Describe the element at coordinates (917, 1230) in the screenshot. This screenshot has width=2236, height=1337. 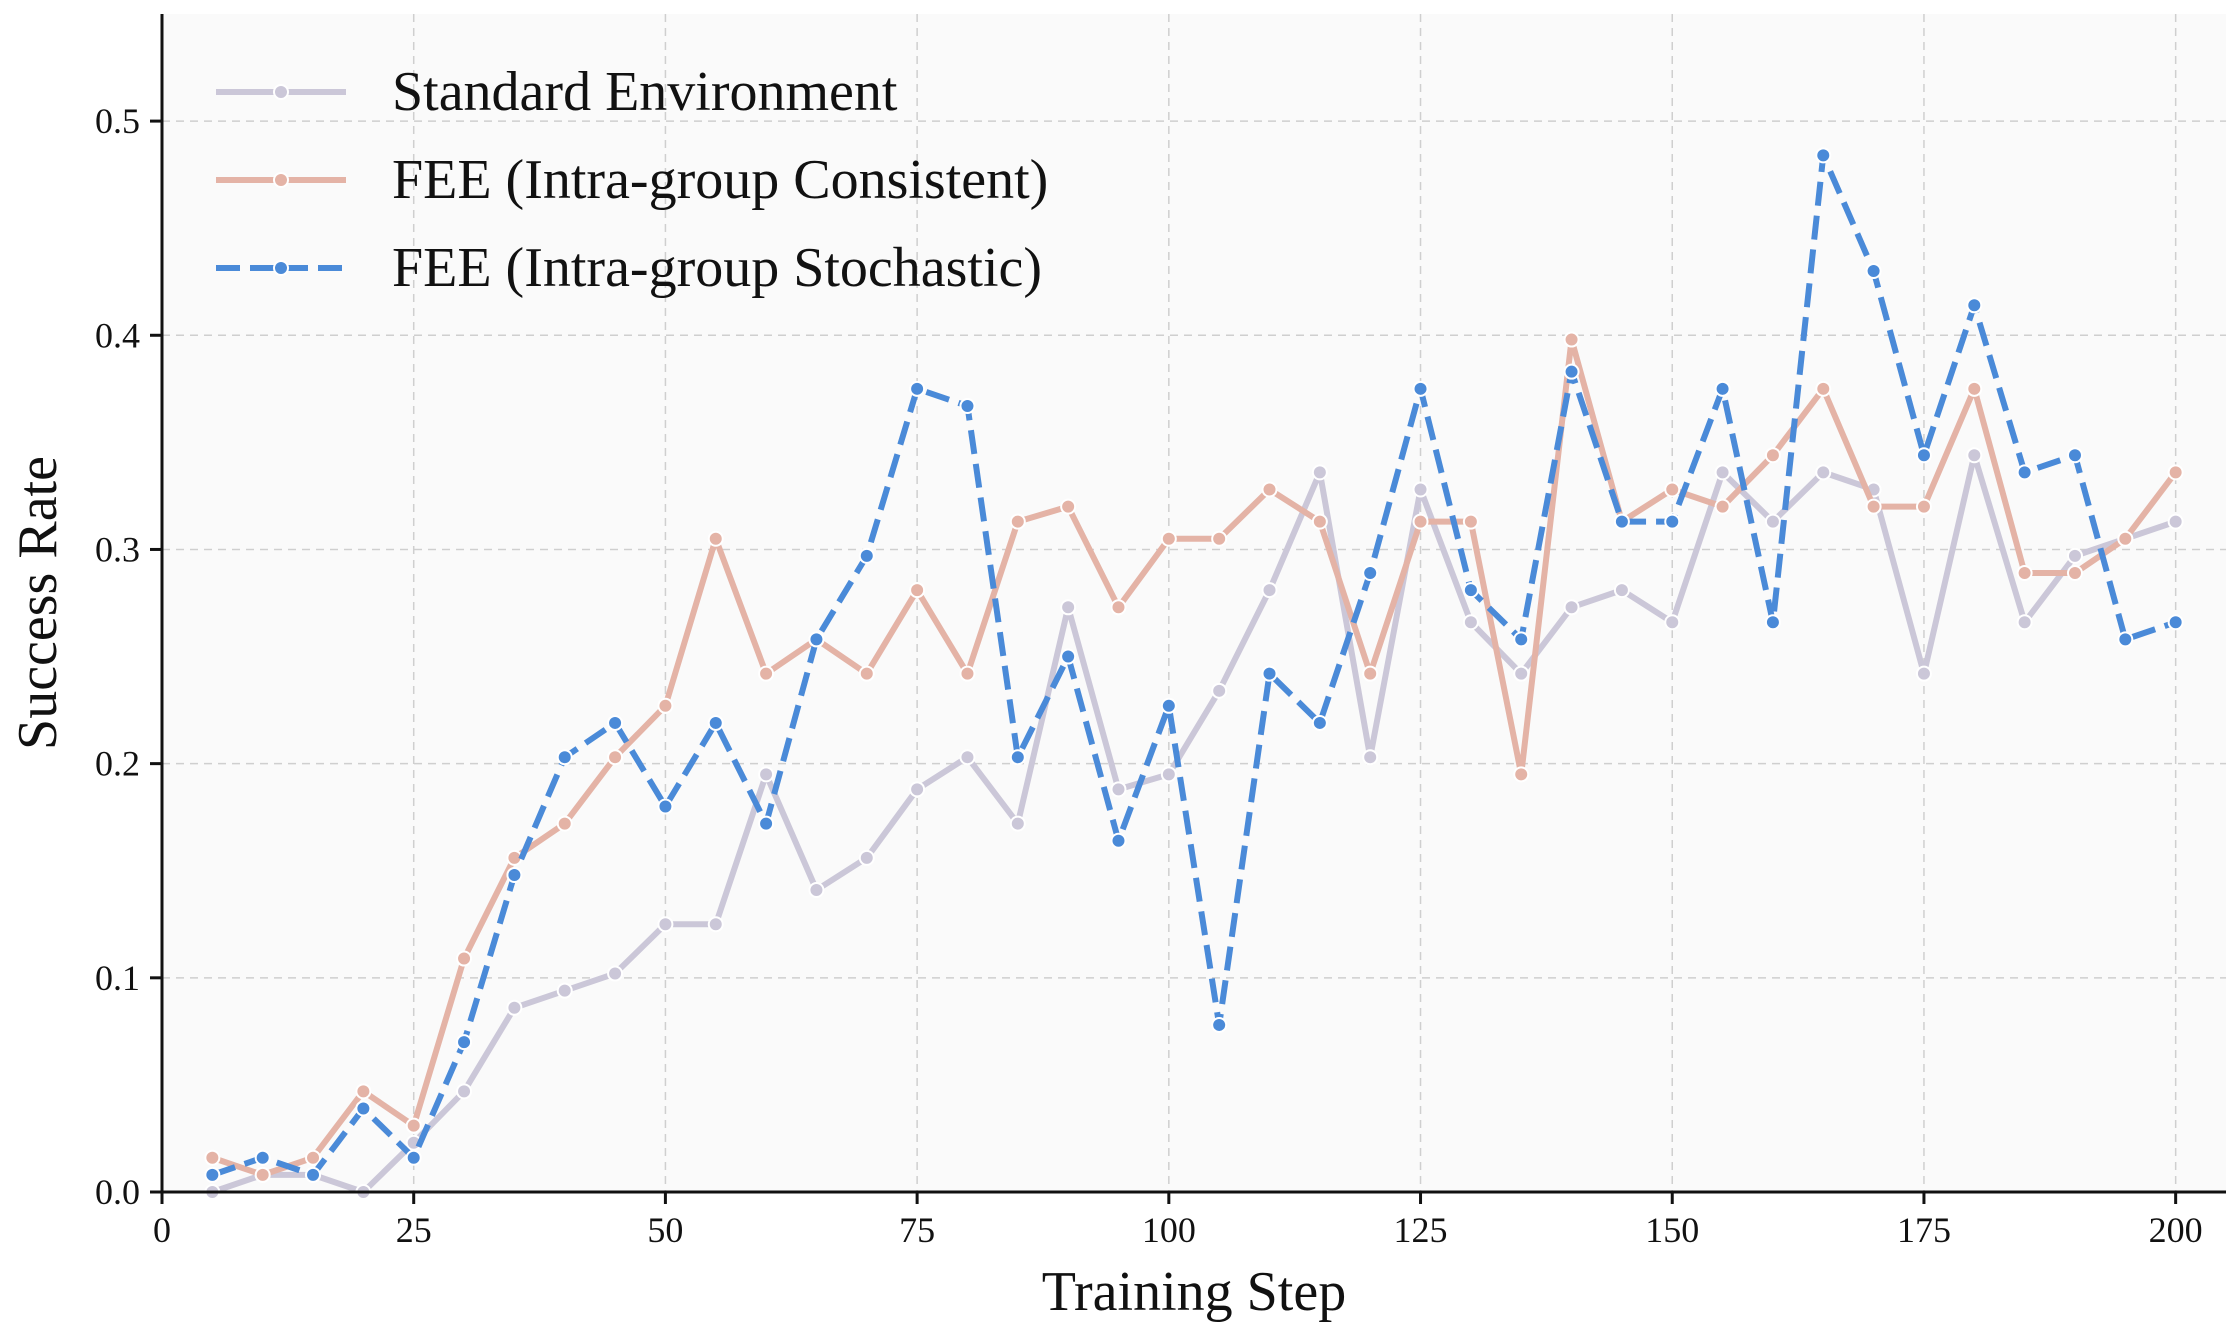
I see `x-tick-label: 75` at that location.